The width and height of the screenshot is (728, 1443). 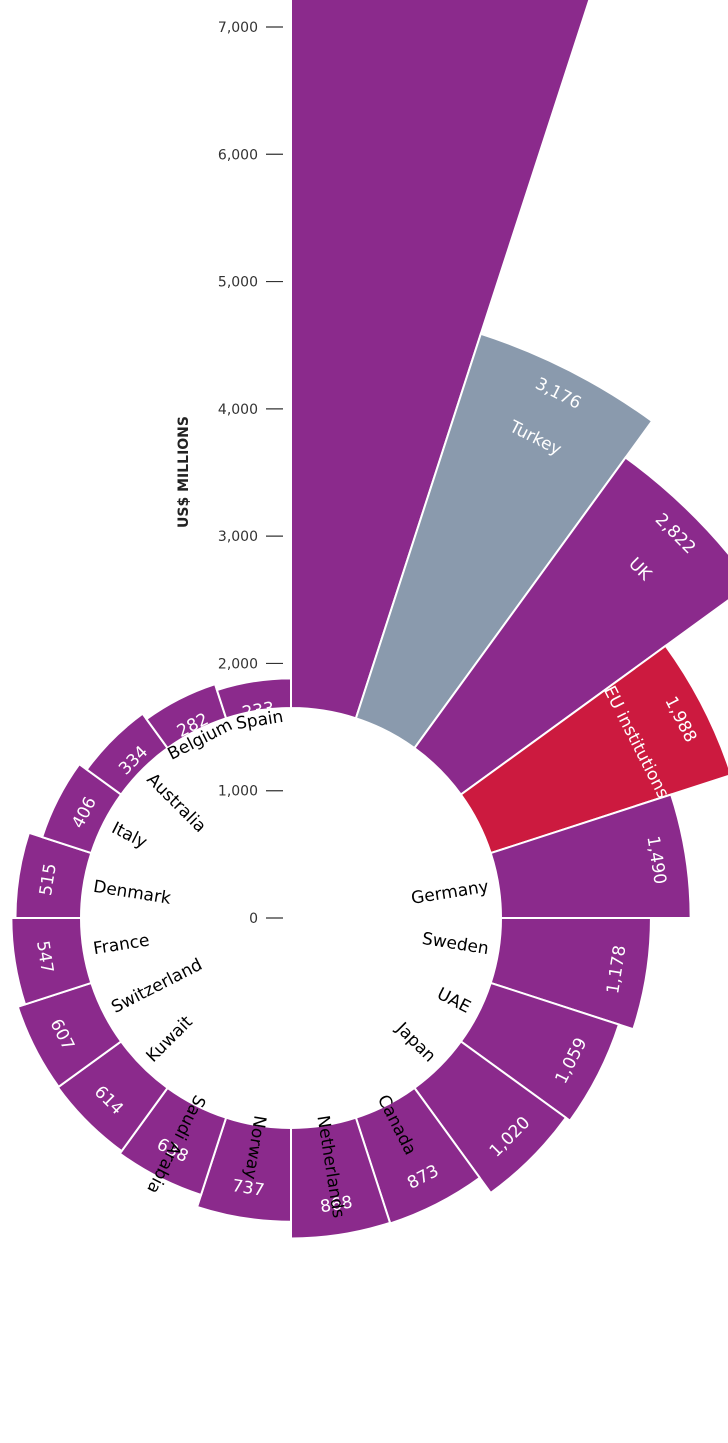 What do you see at coordinates (44, 956) in the screenshot?
I see `value-label-france: 547` at bounding box center [44, 956].